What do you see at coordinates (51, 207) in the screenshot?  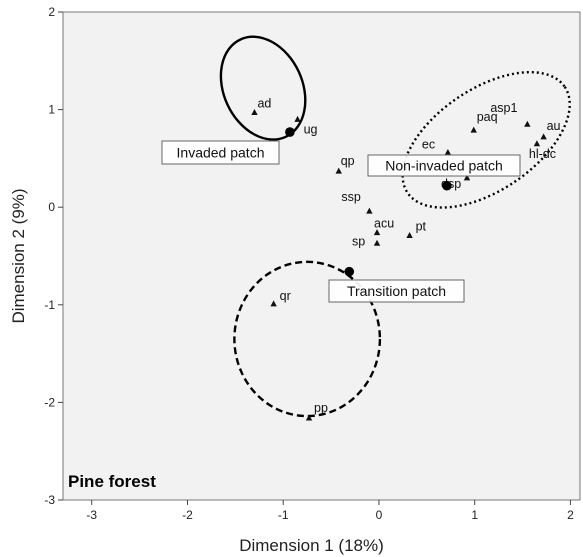 I see `y-tick-label: 0` at bounding box center [51, 207].